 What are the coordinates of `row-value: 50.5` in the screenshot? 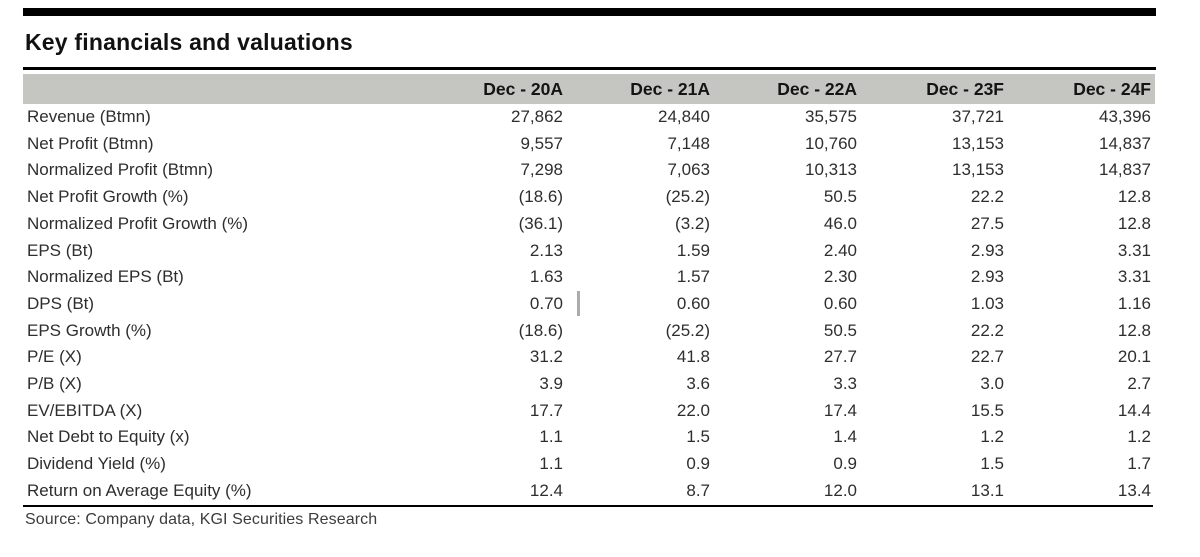 It's located at (840, 197).